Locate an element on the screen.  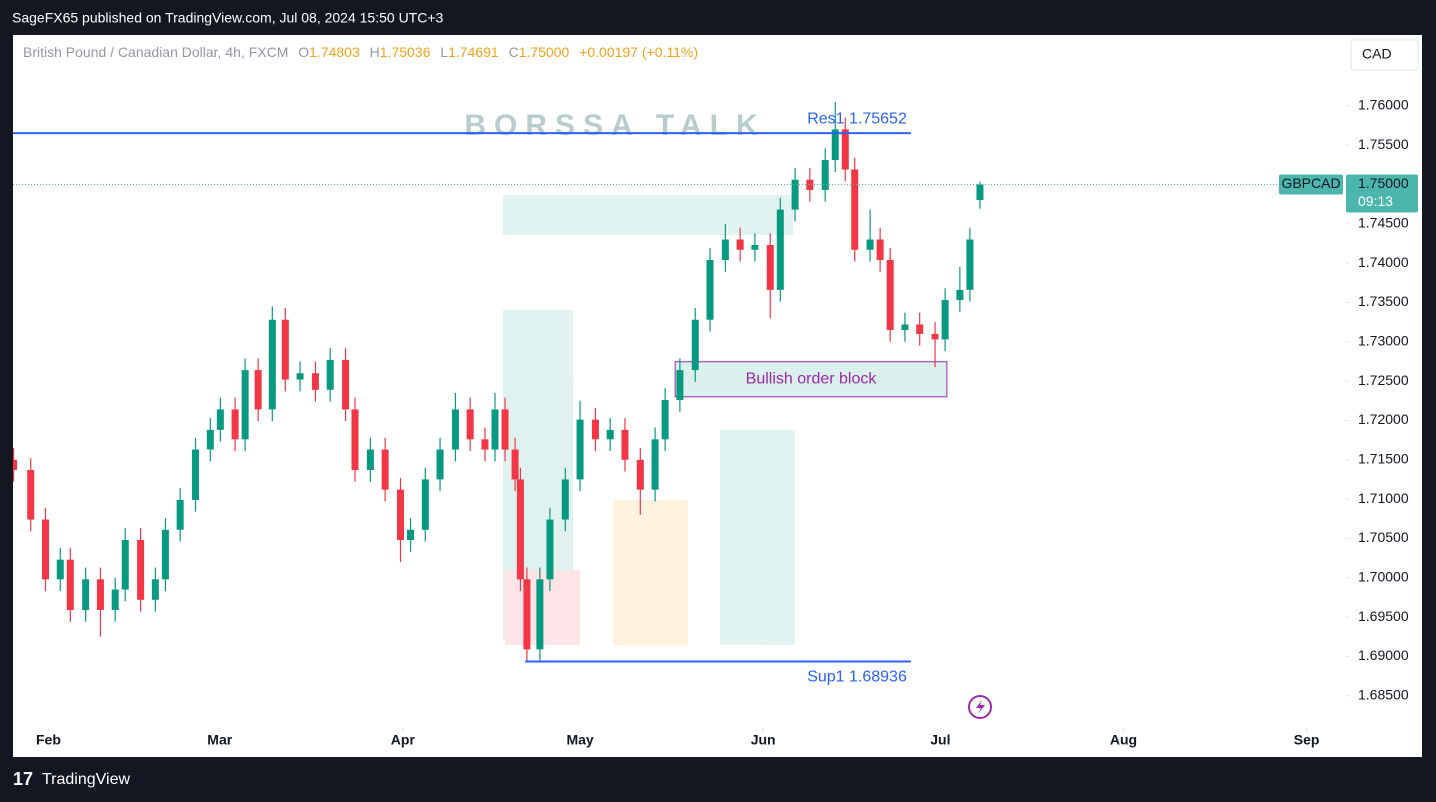
open-value: 1.74803 is located at coordinates (334, 52).